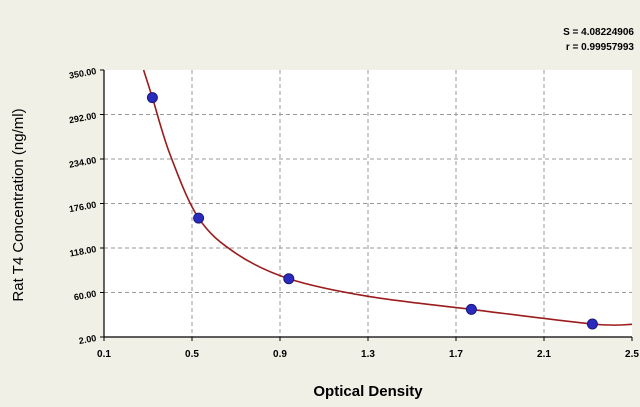  What do you see at coordinates (368, 354) in the screenshot?
I see `x-tick-label: 1.3` at bounding box center [368, 354].